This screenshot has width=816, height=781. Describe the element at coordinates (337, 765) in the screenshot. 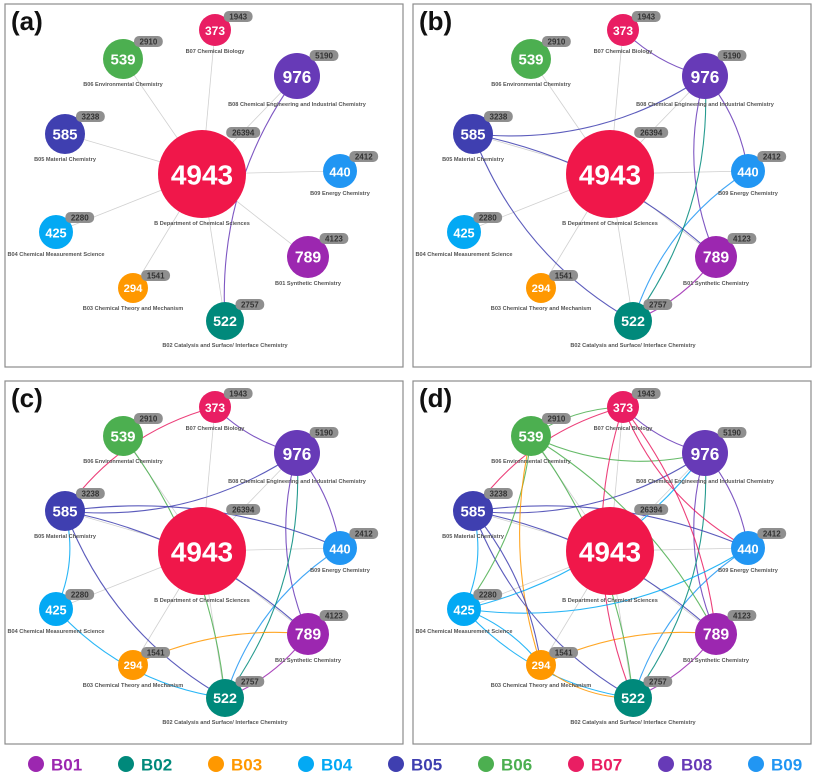

I see `legend-label: B04` at that location.